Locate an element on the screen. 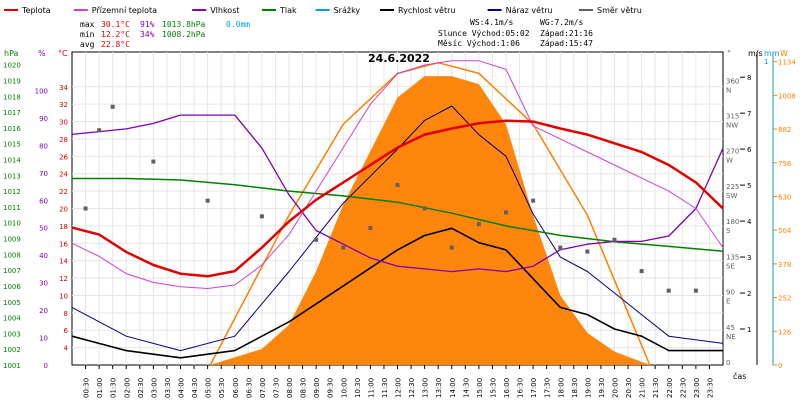 The width and height of the screenshot is (800, 400). dir-tick-deg-4: 180 is located at coordinates (732, 222).